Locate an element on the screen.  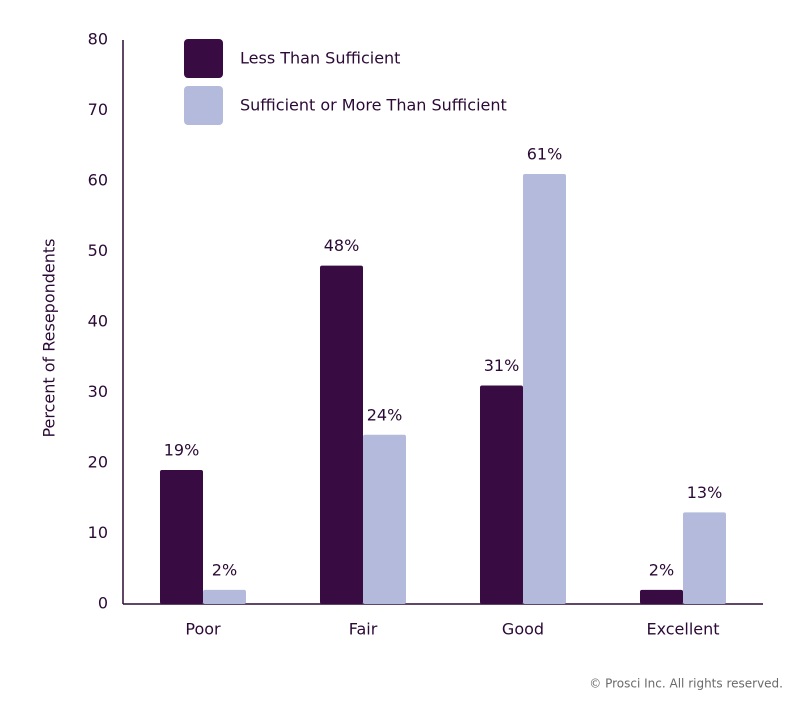
footer: © Prosci Inc. All rights reserved. is located at coordinates (686, 684).